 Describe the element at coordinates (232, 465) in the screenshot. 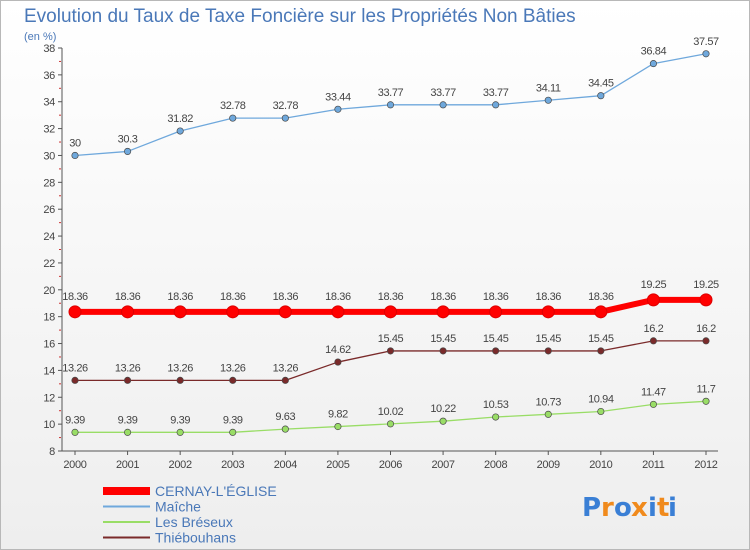

I see `x-tick-label: 2003` at that location.